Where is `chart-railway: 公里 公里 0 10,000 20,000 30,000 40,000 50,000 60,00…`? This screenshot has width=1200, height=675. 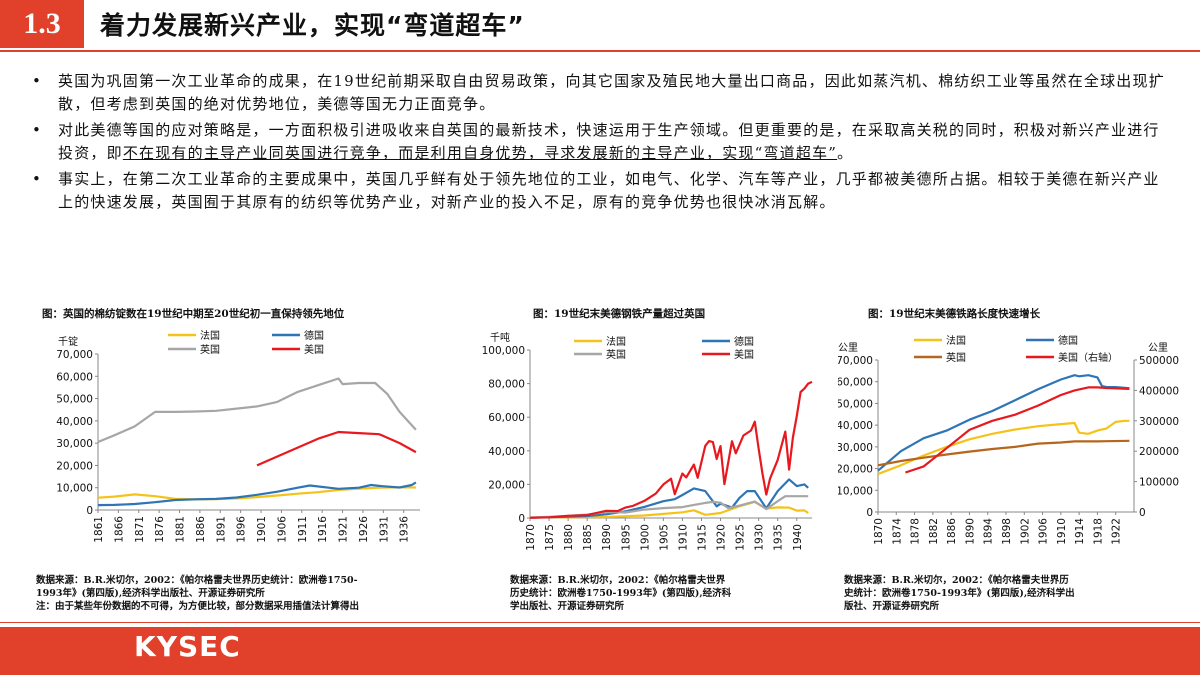
chart-railway: 公里 公里 0 10,000 20,000 30,000 40,000 50,000 60,00… is located at coordinates (1008, 439).